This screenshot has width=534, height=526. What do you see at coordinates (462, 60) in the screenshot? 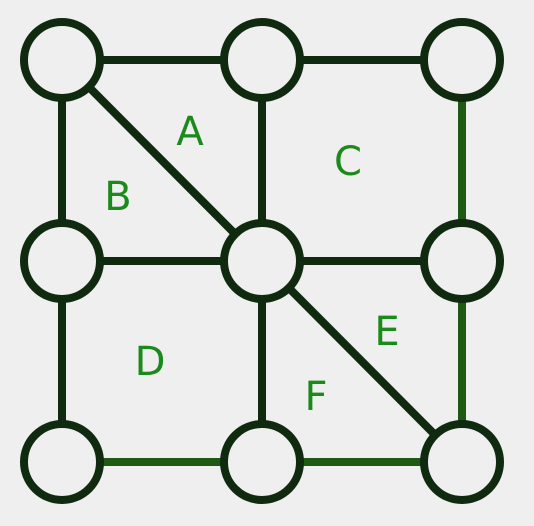
I see `node-n3` at bounding box center [462, 60].